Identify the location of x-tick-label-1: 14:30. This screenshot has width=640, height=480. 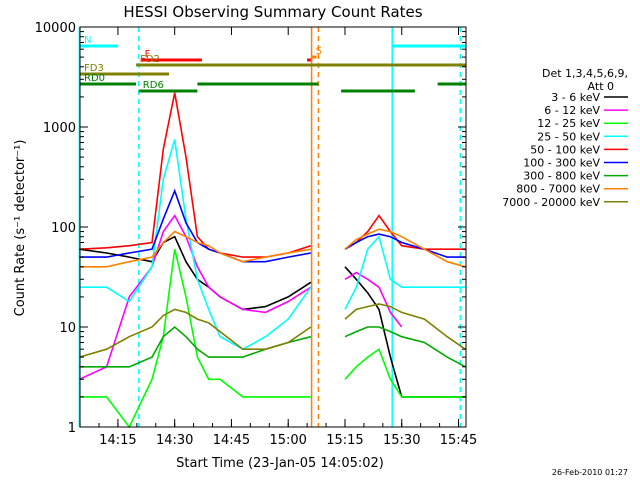
(174, 440).